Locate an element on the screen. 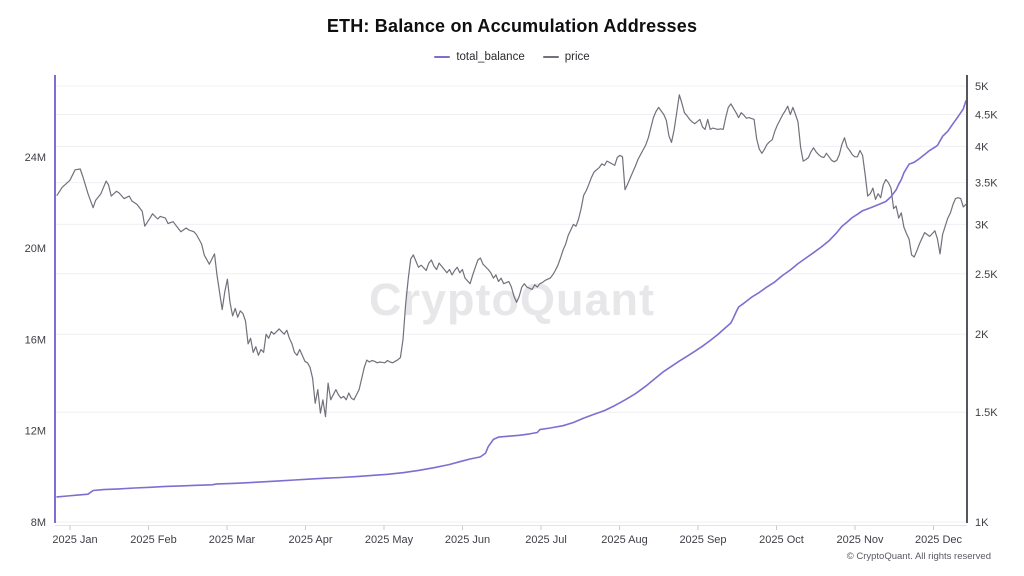 The image size is (1024, 576). y-right-tick-label: 4.5K is located at coordinates (986, 116).